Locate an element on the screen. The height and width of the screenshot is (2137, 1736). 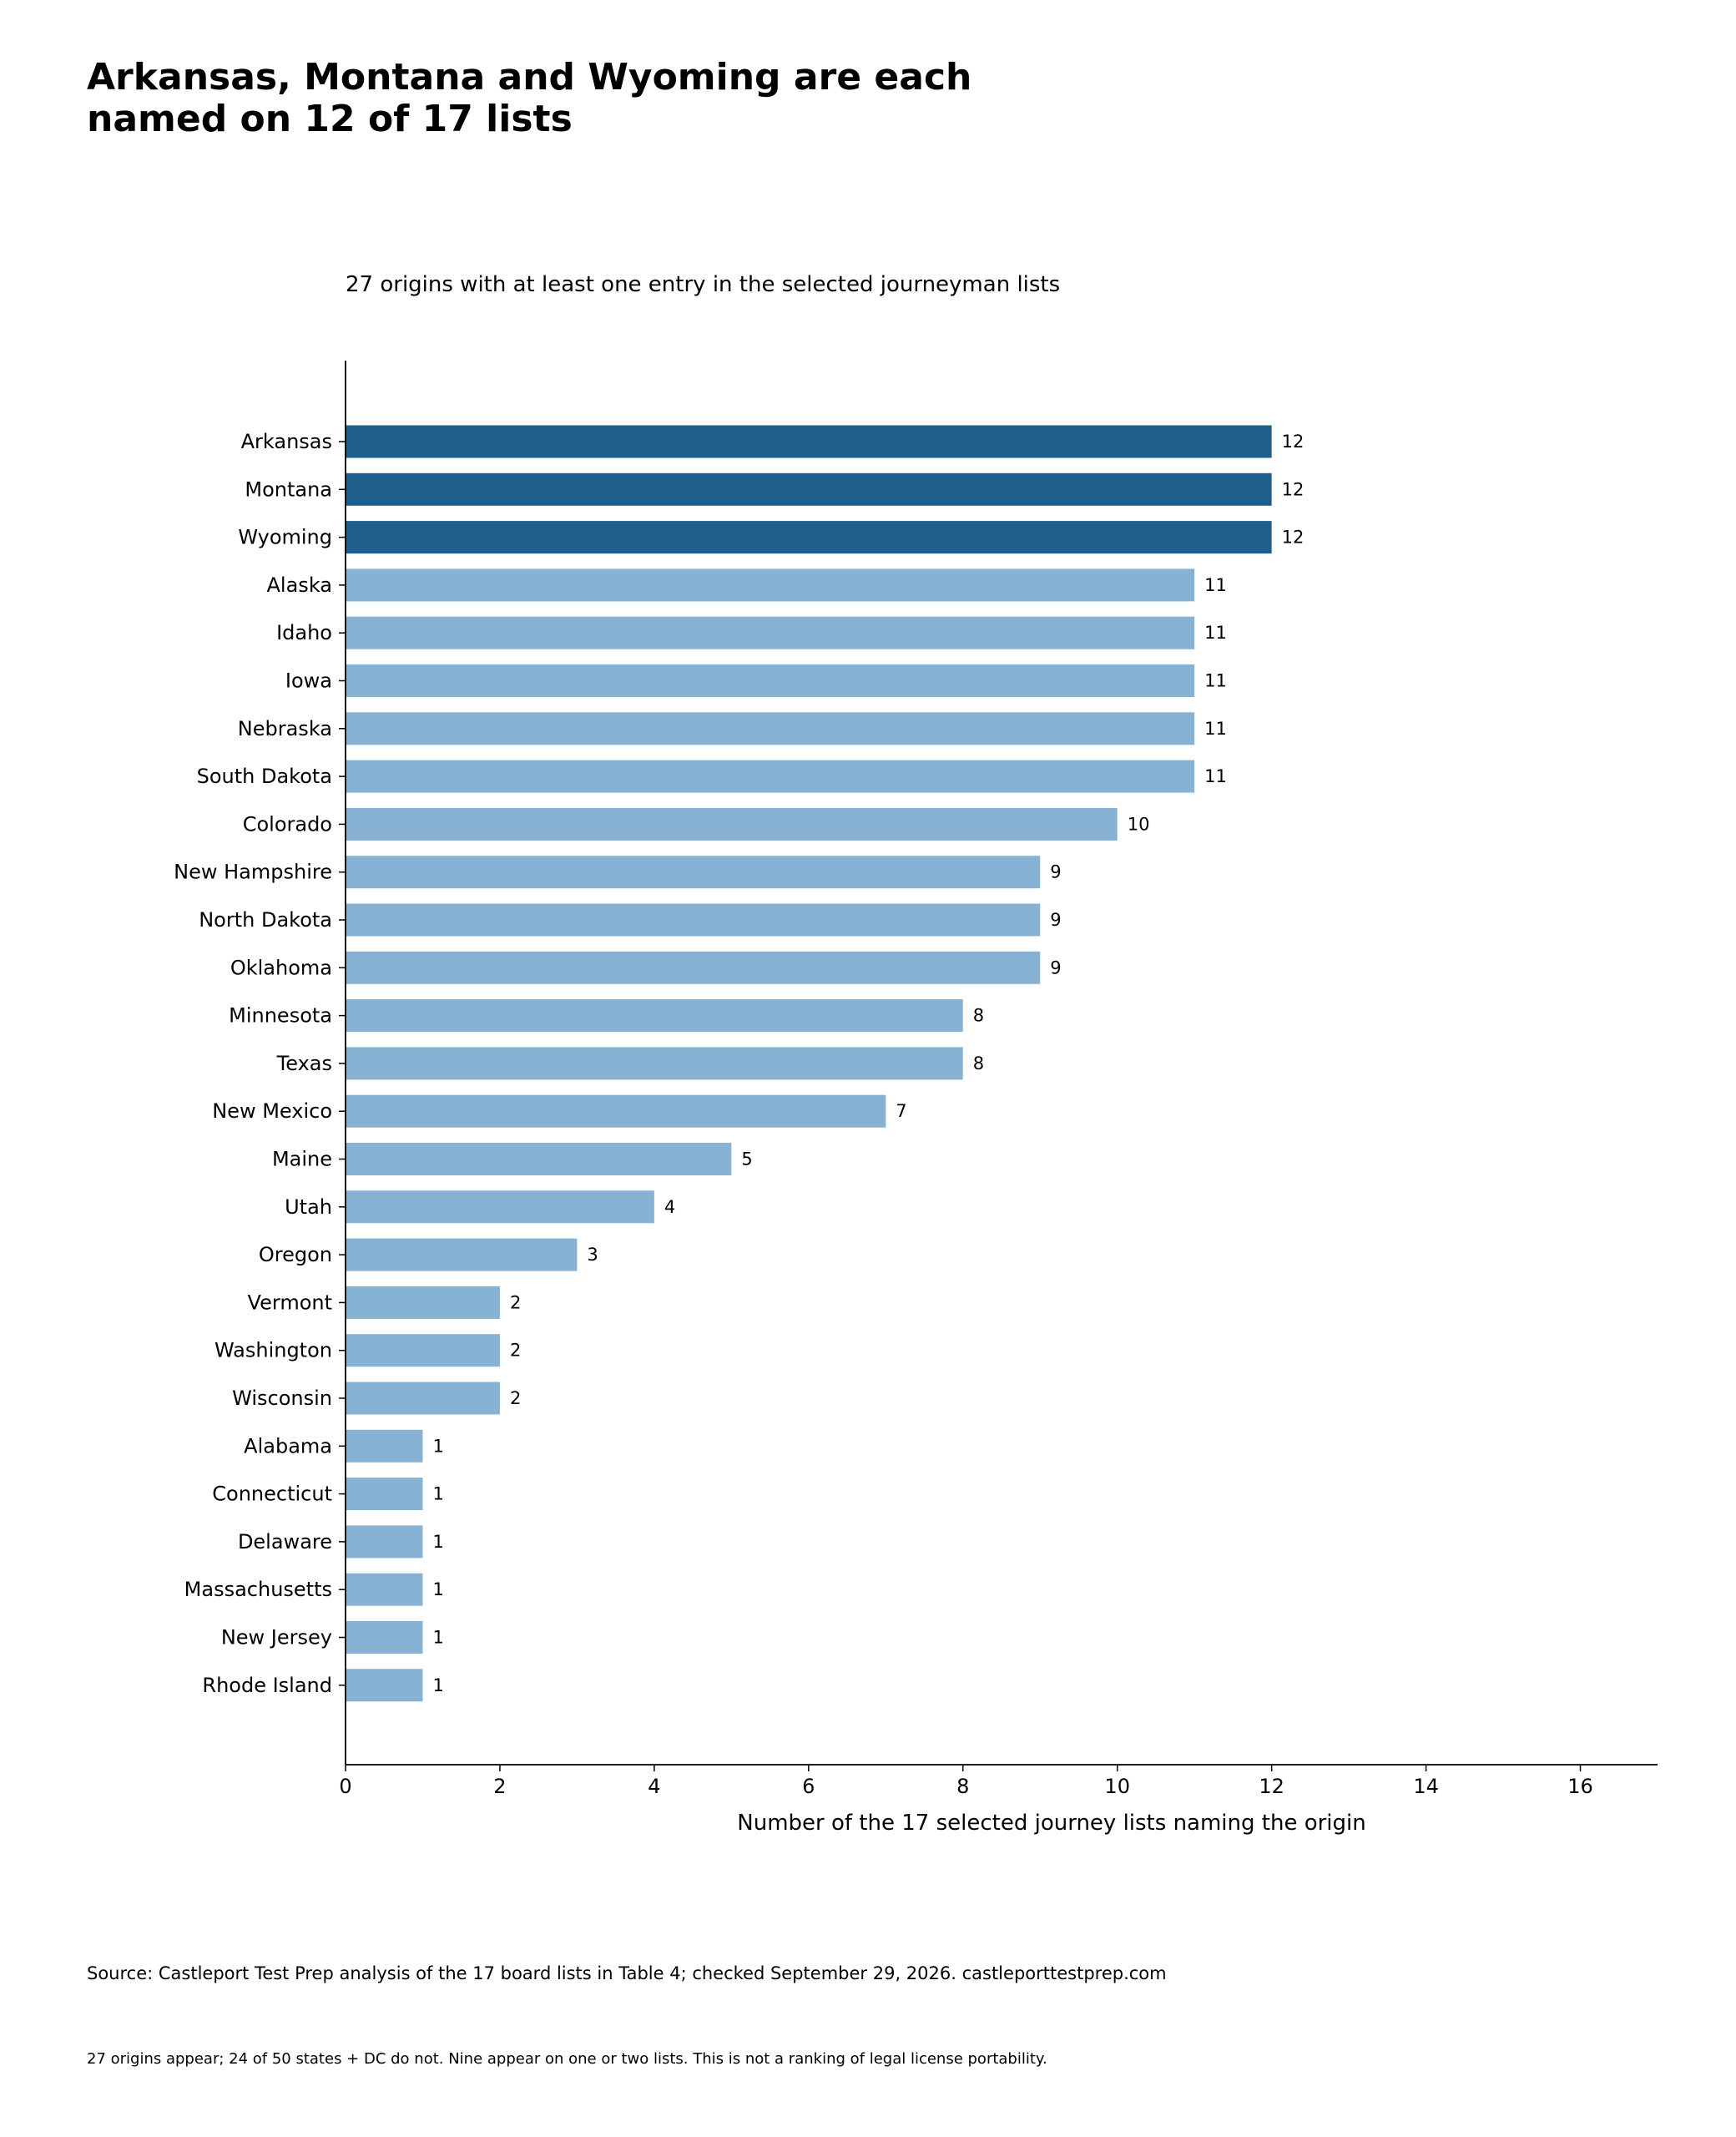
data-label: 5 is located at coordinates (746, 1159).